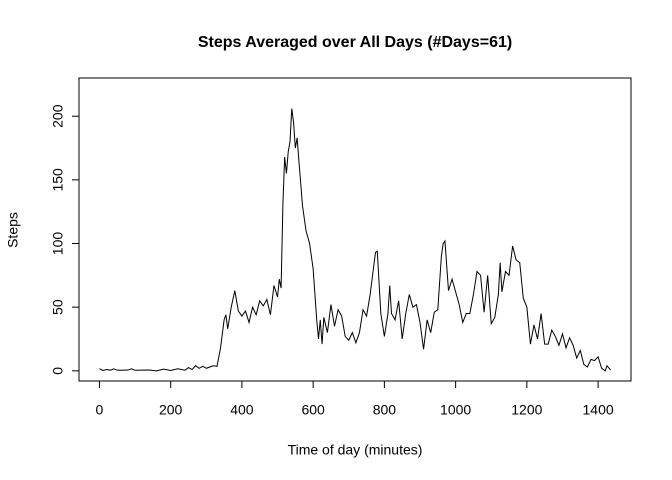 The width and height of the screenshot is (672, 480). Describe the element at coordinates (455, 410) in the screenshot. I see `x-tick-label: 1000` at that location.